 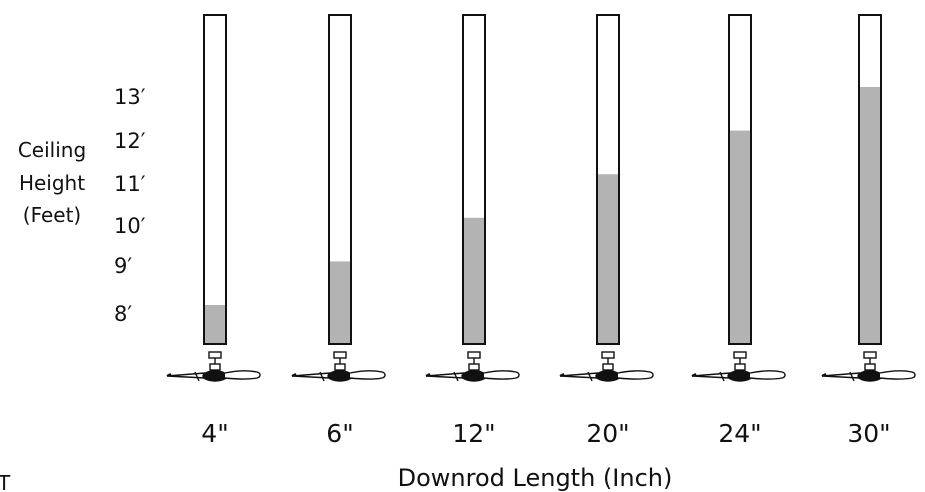 I want to click on x-category-label: 24", so click(x=739, y=433).